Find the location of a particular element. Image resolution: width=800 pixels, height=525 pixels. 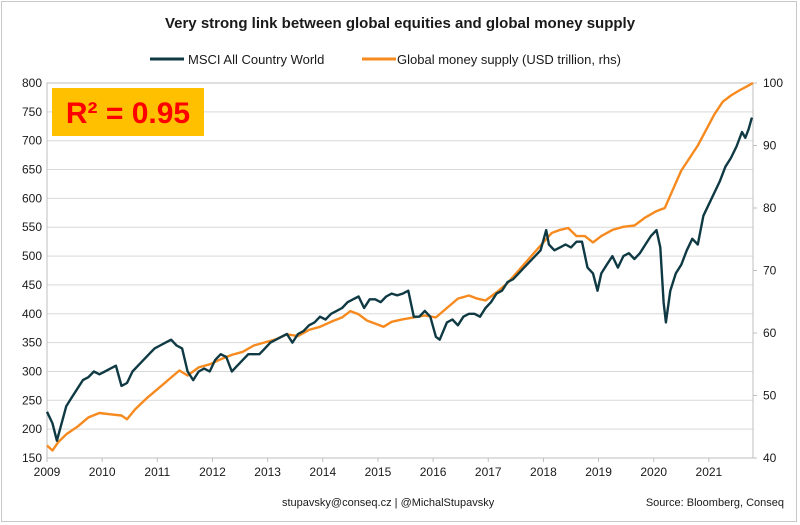

x-tick-2009: 2009 is located at coordinates (47, 472).